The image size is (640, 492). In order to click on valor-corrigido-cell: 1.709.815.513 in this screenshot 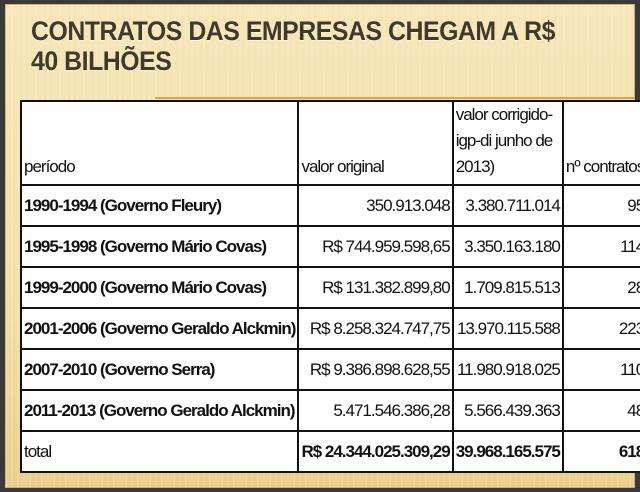, I will do `click(507, 287)`.